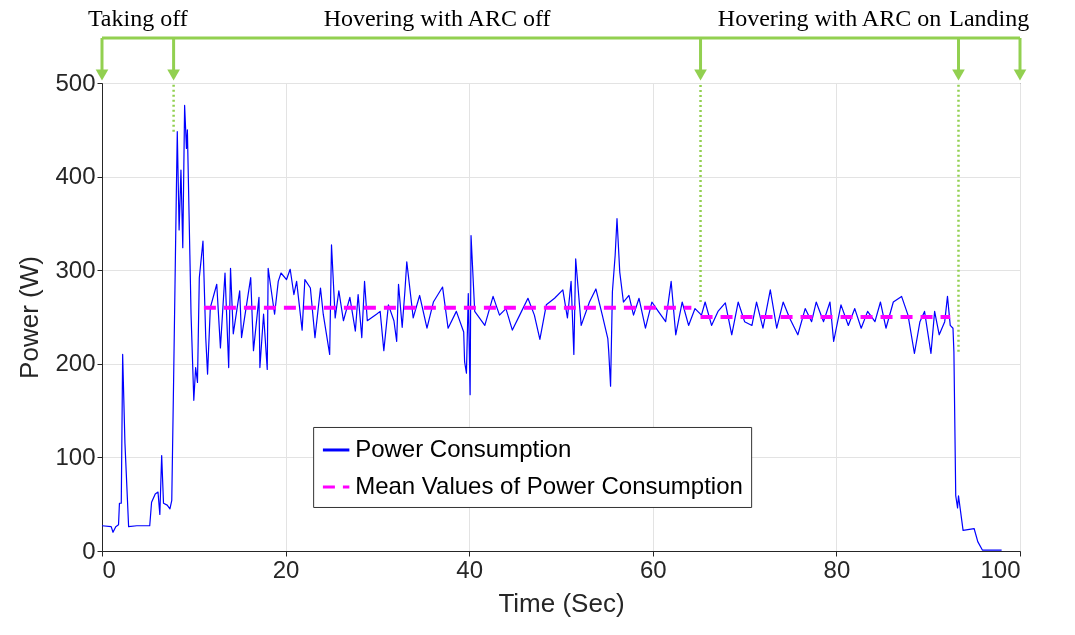  What do you see at coordinates (75, 82) in the screenshot?
I see `y-tick-label: 500` at bounding box center [75, 82].